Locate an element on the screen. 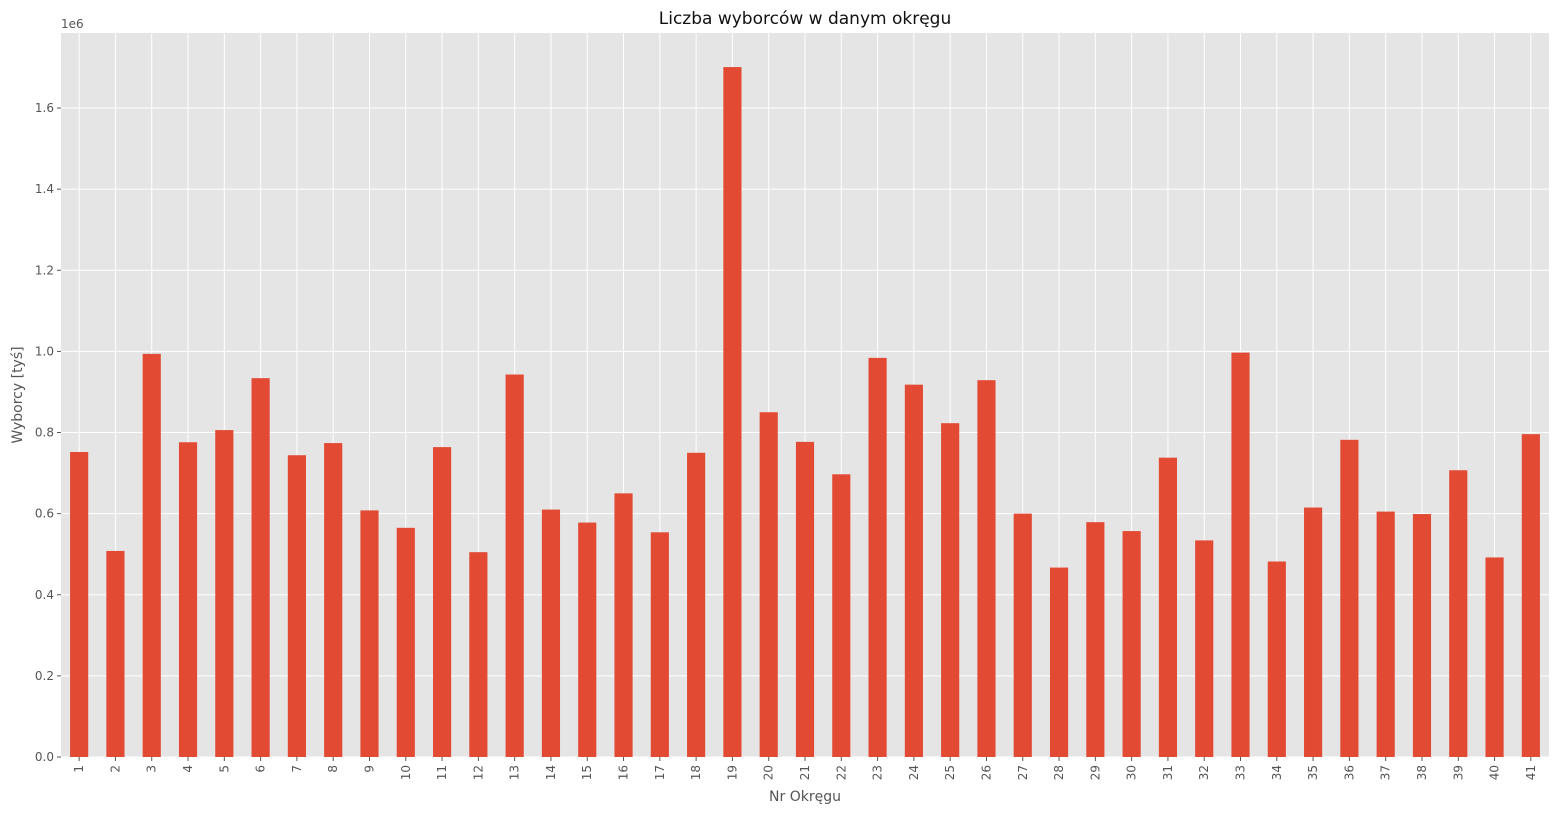  x-tick-label: 30 is located at coordinates (1132, 772).